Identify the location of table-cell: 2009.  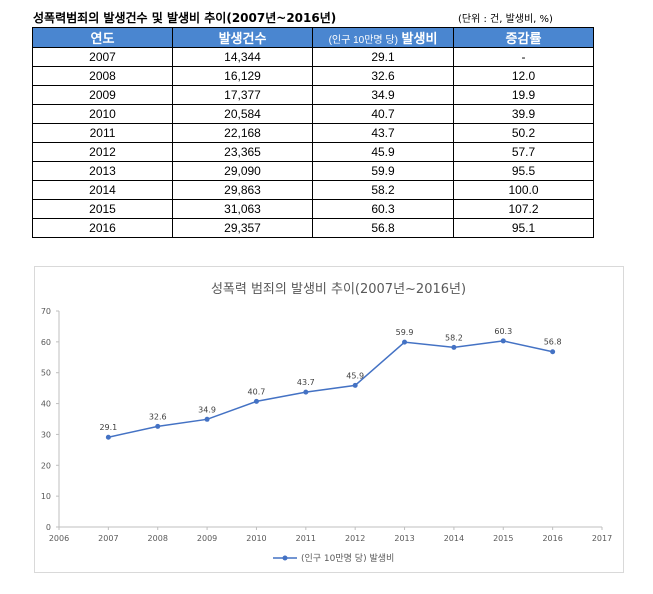
(102, 95).